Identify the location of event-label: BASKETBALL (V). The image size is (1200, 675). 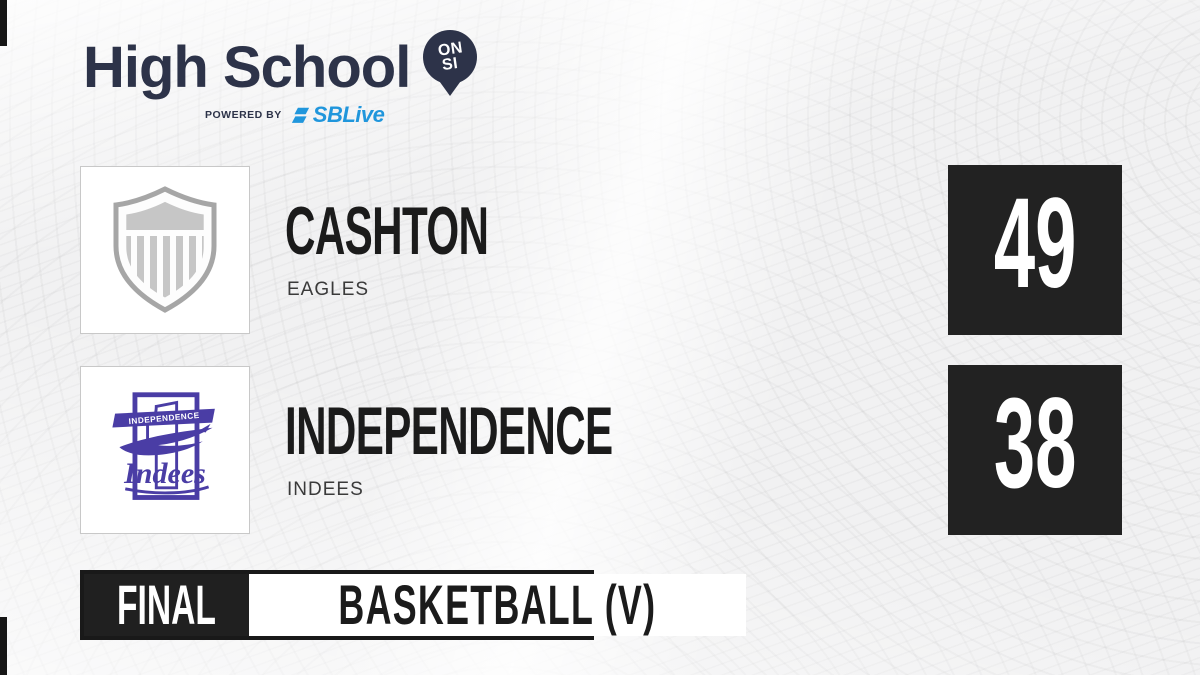
(497, 604).